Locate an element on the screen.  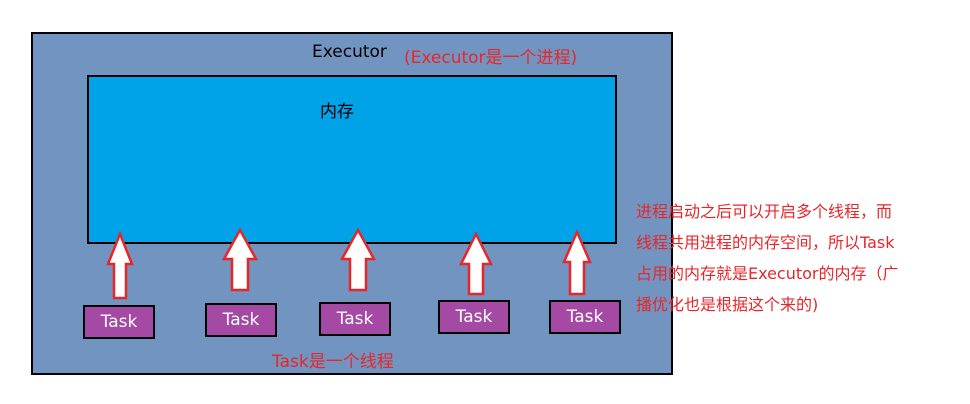
explanation-line: 线程共用进程的内存空间，所以Task is located at coordinates (765, 242).